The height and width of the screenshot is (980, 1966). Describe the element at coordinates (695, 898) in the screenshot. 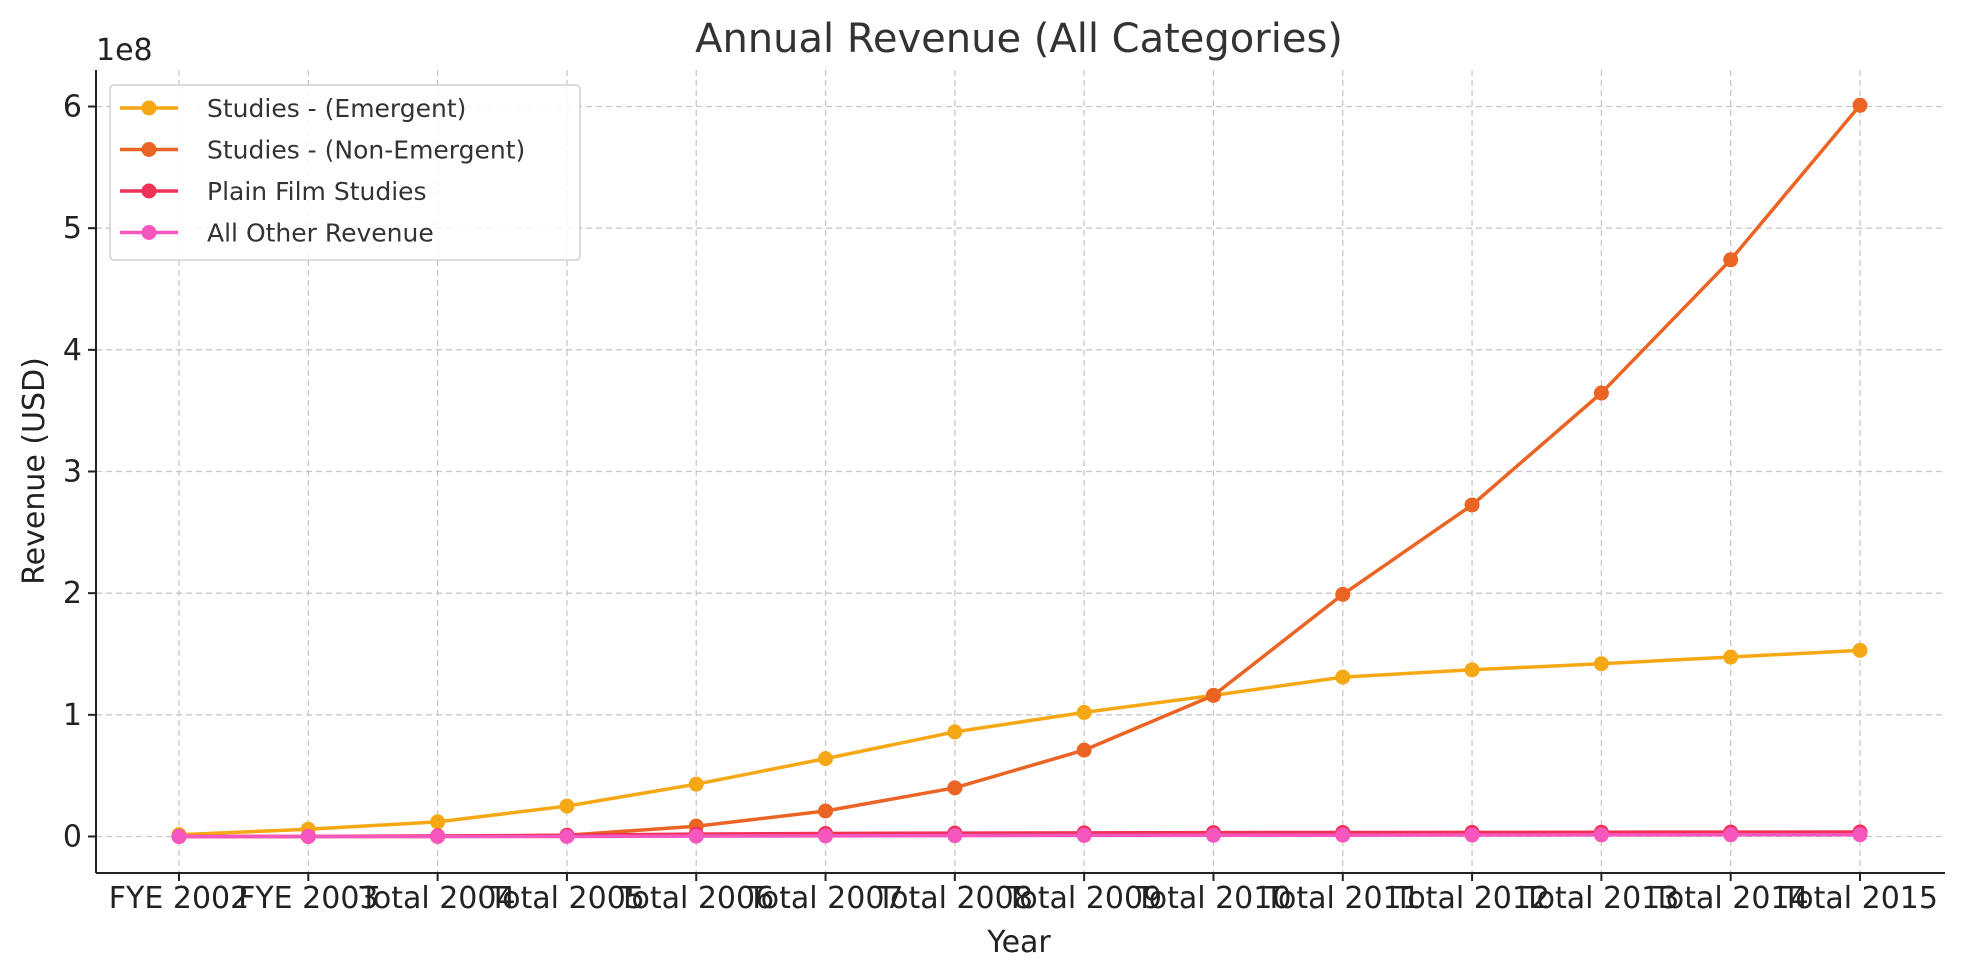

I see `x-tick-label: Total 2006` at that location.